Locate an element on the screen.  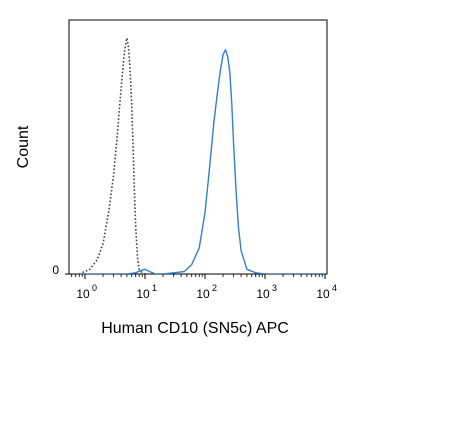
x-tick-exponent: 1 is located at coordinates (154, 288).